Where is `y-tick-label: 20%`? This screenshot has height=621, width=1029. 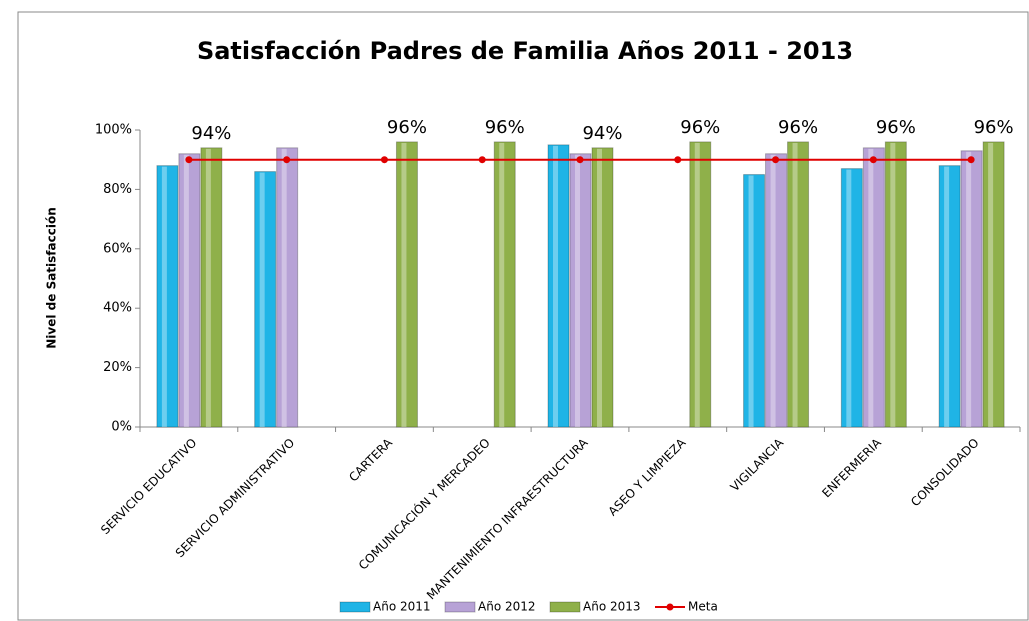 y-tick-label: 20% is located at coordinates (117, 367).